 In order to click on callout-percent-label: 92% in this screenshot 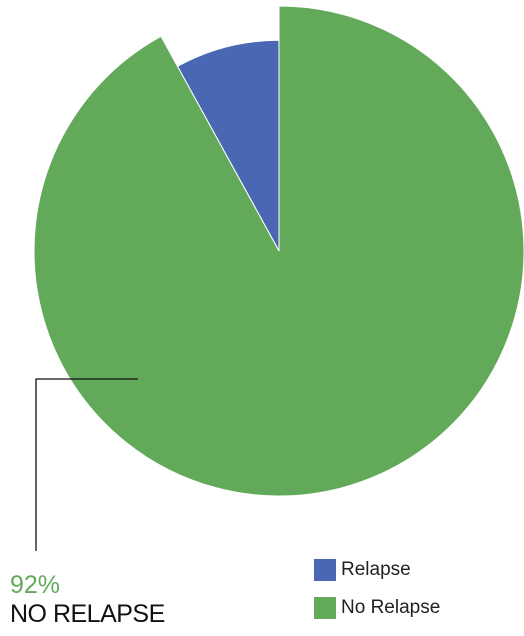, I will do `click(35, 585)`.